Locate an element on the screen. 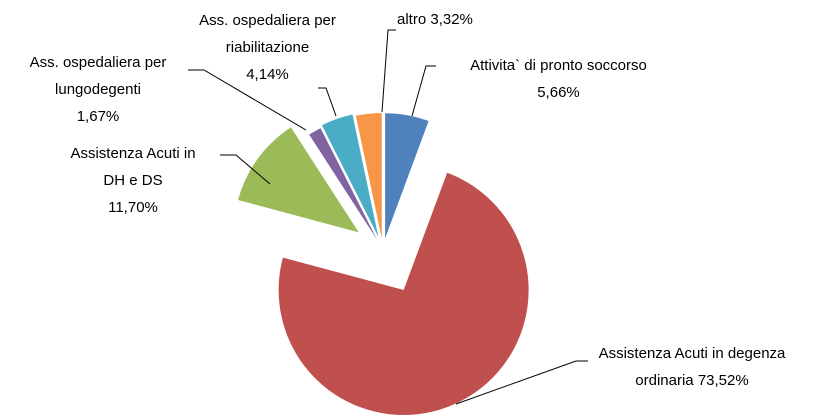  category-label: Ass. ospedaliera per riabilitazione is located at coordinates (267, 34).